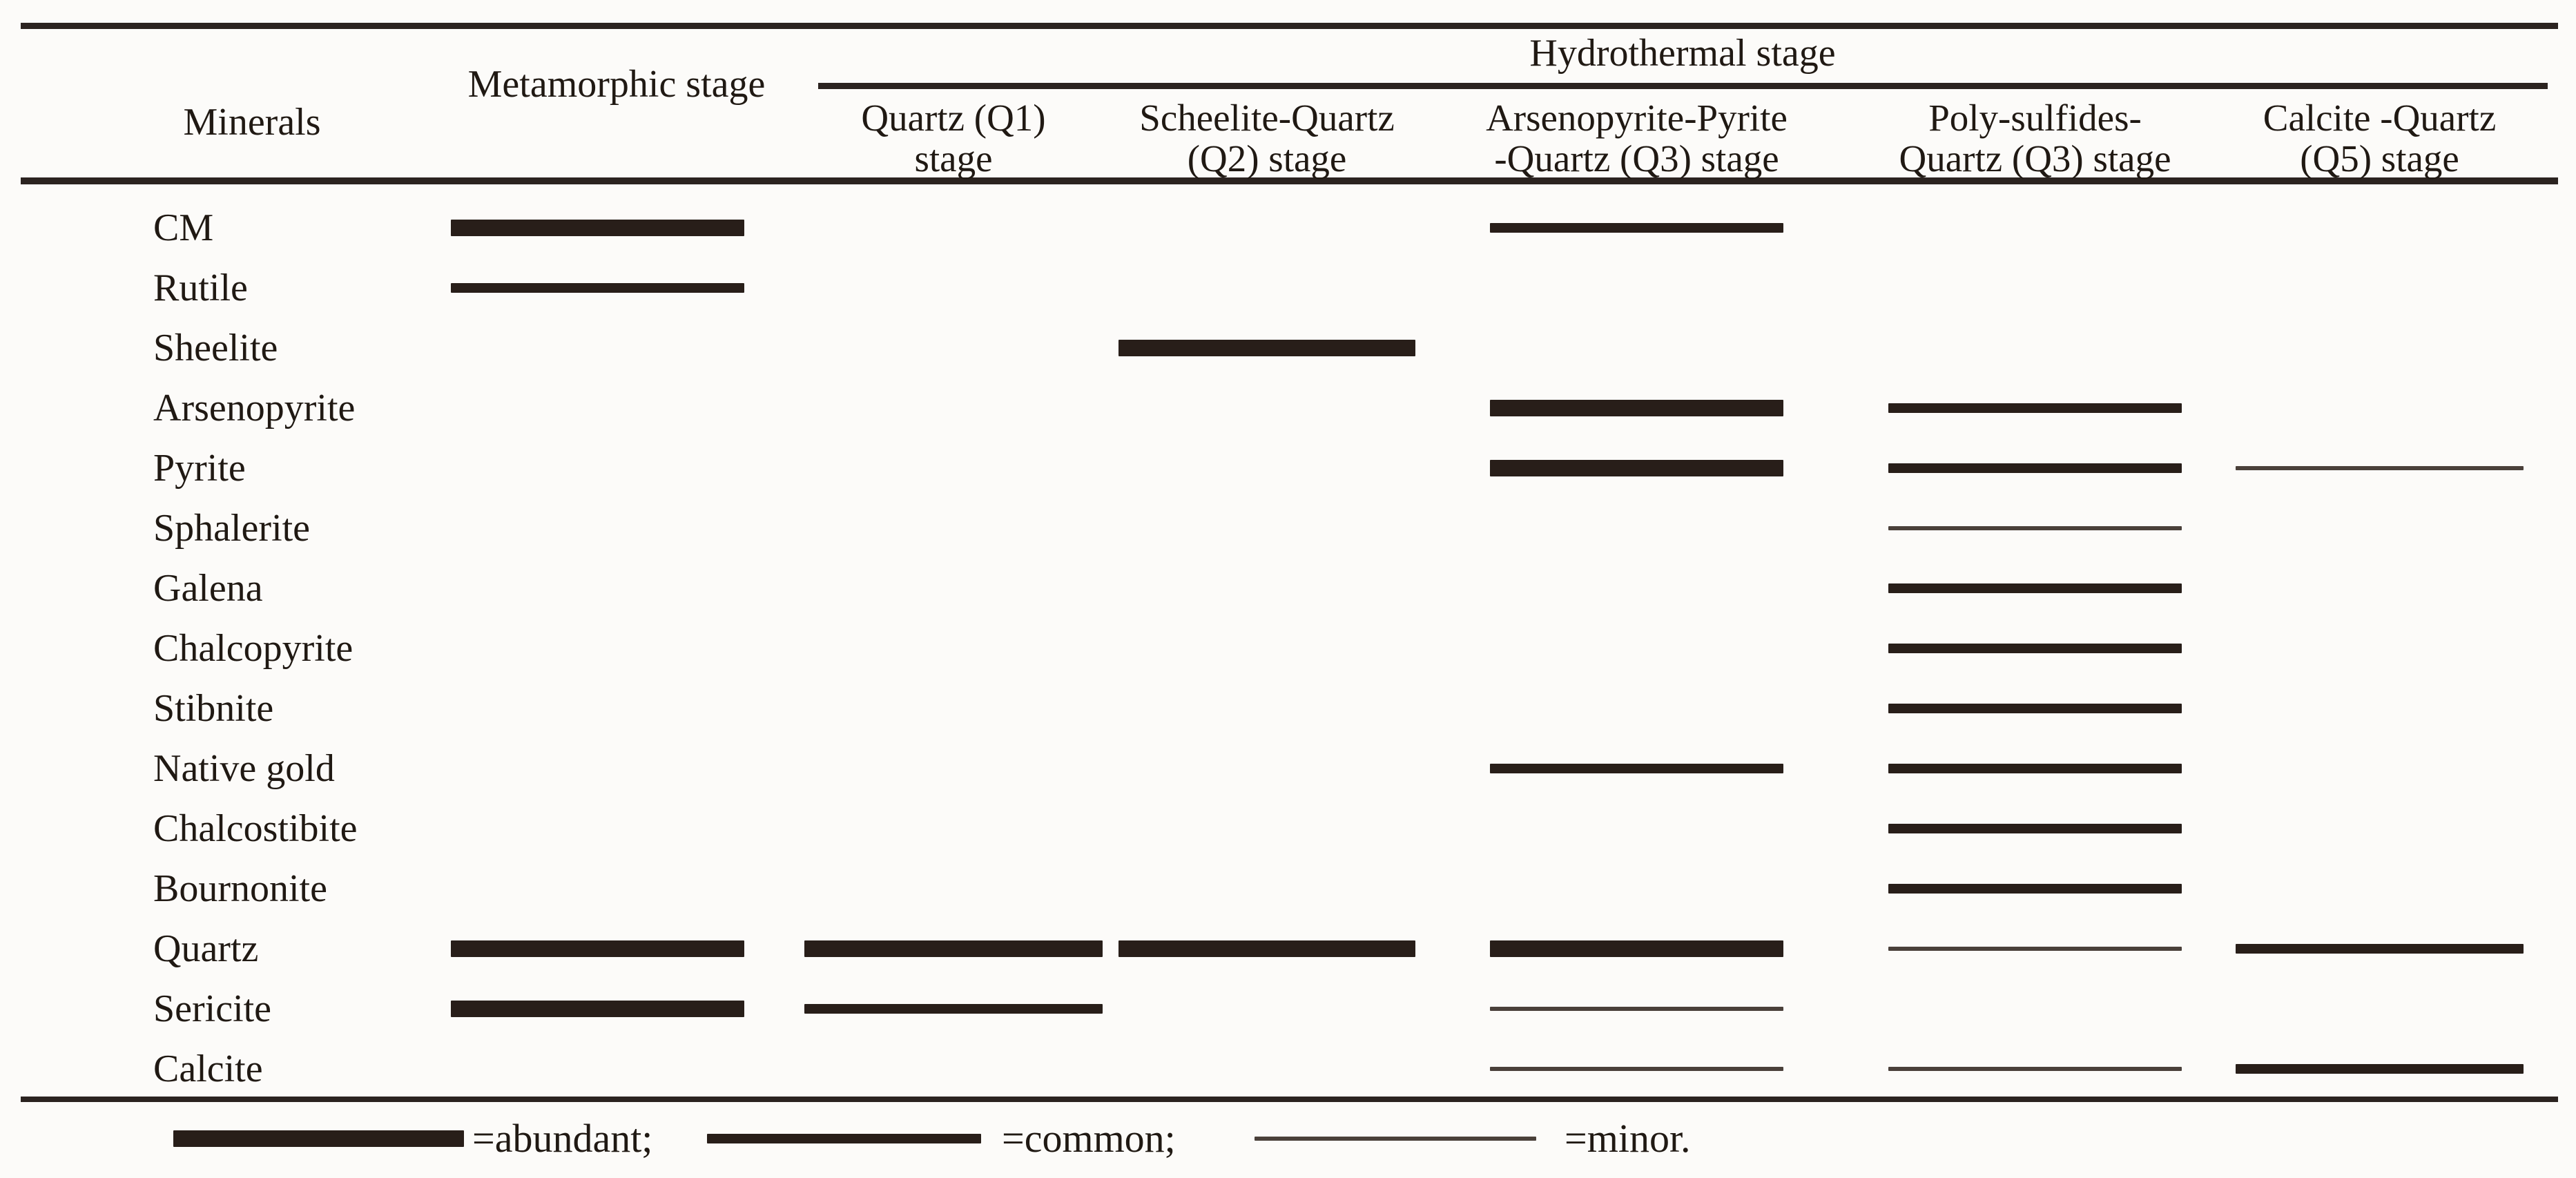 The height and width of the screenshot is (1178, 2576). I want to click on substage-header-q5: Calcite -Quartz (Q5) stage, so click(2379, 138).